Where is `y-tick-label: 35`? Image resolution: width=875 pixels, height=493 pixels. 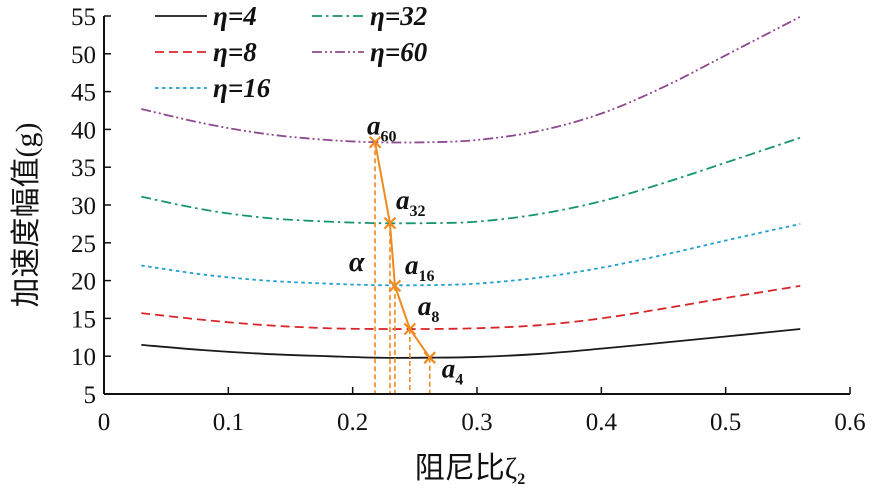
y-tick-label: 35 is located at coordinates (83, 168).